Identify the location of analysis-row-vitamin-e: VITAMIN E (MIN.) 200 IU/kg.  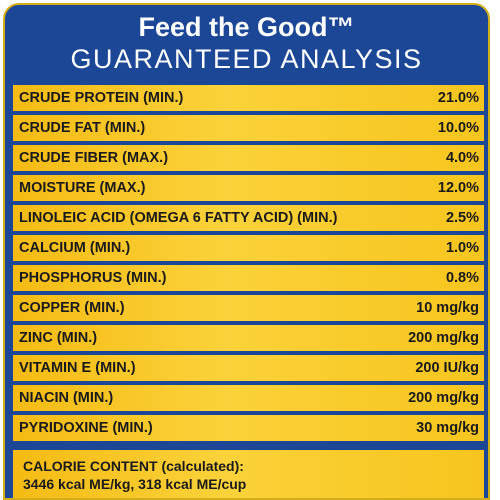
(248, 368).